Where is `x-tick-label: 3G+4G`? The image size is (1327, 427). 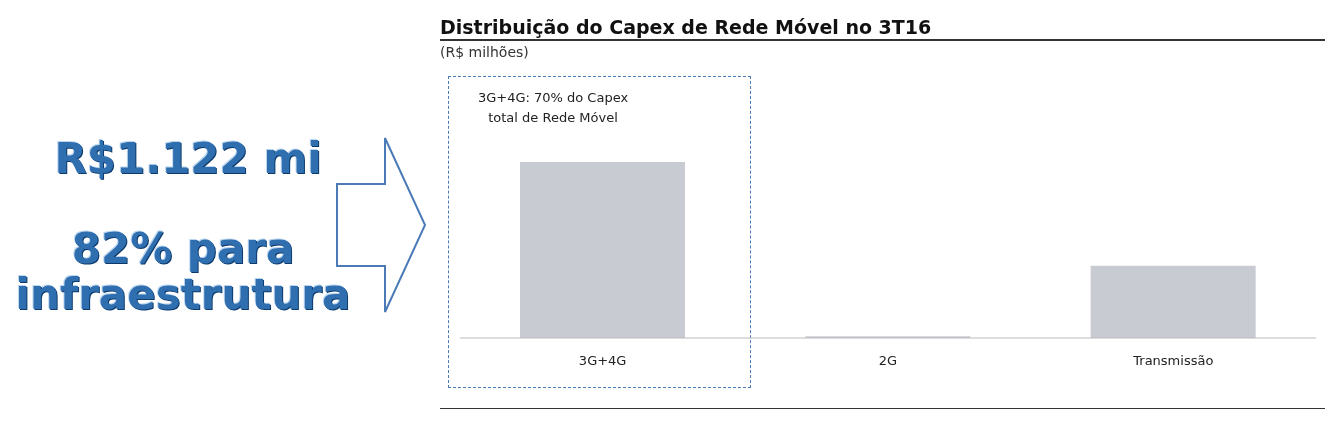
x-tick-label: 3G+4G is located at coordinates (602, 361).